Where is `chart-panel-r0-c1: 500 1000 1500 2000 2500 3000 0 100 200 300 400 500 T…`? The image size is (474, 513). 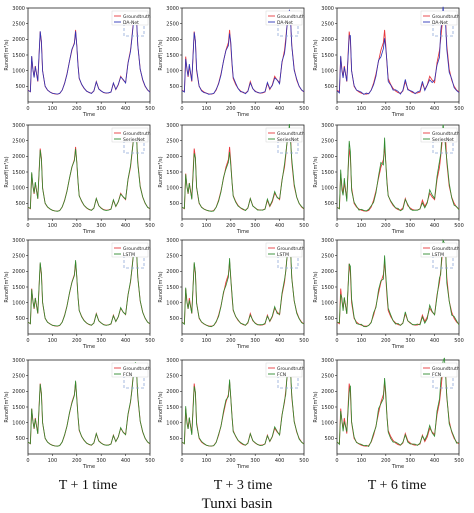 chart-panel-r0-c1: 500 1000 1500 2000 2500 3000 0 100 200 300 400 500 T… is located at coordinates (233, 62).